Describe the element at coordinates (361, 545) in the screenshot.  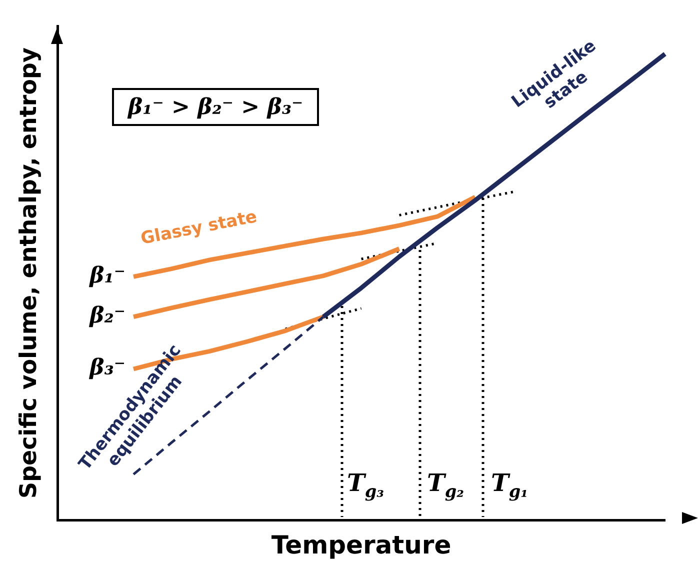
I see `x-axis-title: Temperature` at that location.